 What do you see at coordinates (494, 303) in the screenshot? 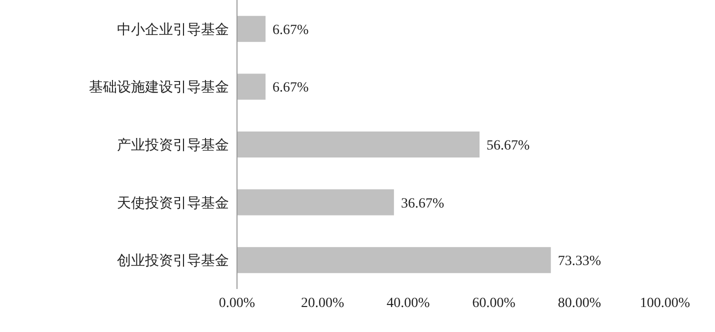
I see `x-tick-label: 60.00%` at bounding box center [494, 303].